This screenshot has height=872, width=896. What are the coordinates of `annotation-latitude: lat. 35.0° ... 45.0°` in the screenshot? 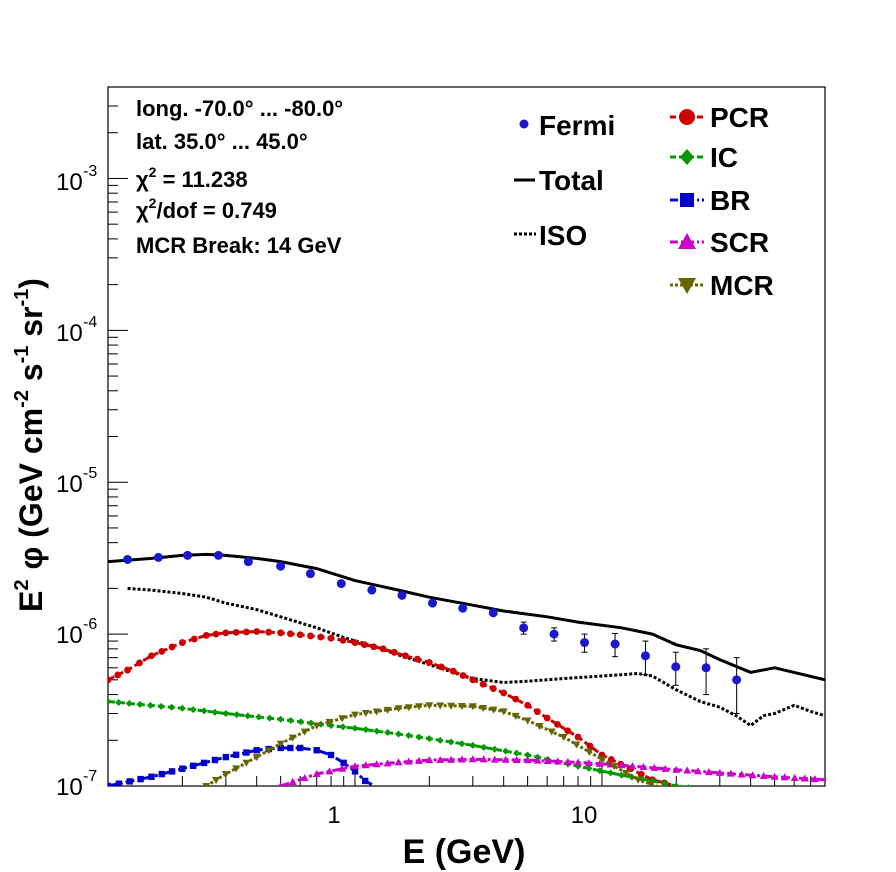 It's located at (222, 141).